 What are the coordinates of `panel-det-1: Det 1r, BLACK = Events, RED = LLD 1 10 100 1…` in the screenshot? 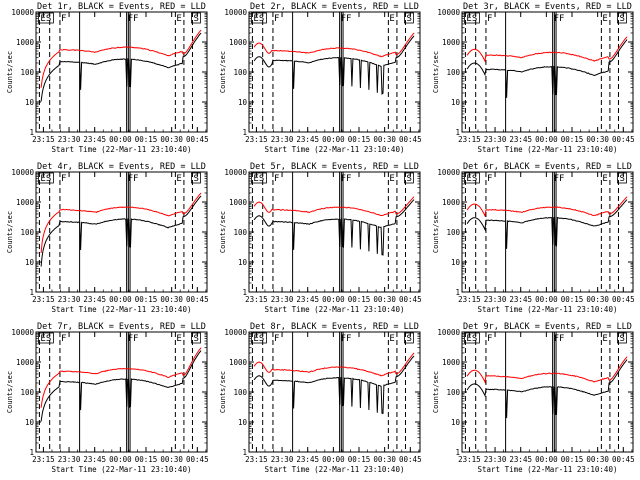 It's located at (107, 78).